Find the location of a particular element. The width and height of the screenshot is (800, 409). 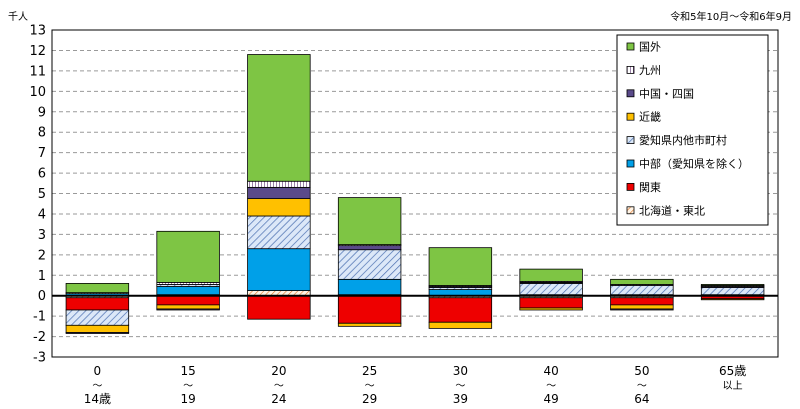

y-tick-label: 2 is located at coordinates (42, 255).